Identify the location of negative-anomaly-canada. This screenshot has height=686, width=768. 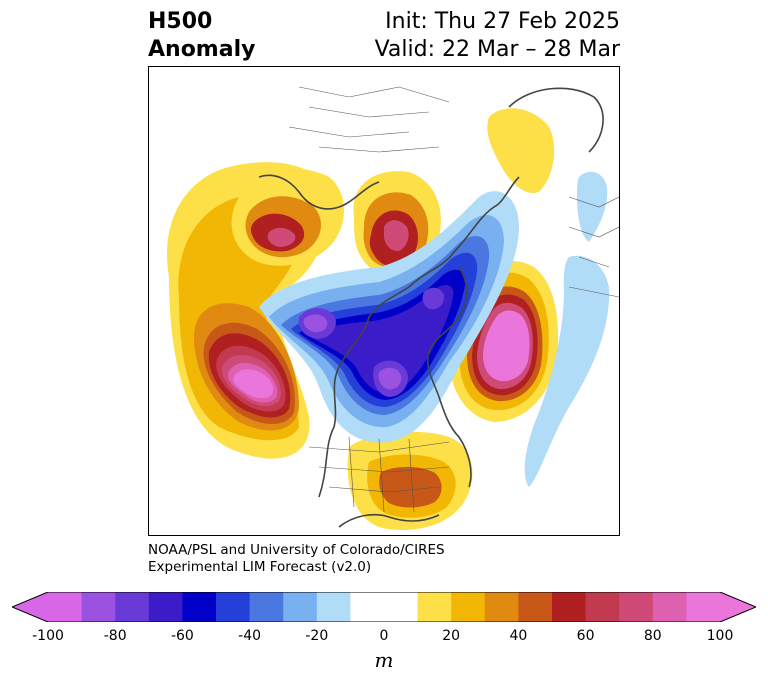
(389, 317).